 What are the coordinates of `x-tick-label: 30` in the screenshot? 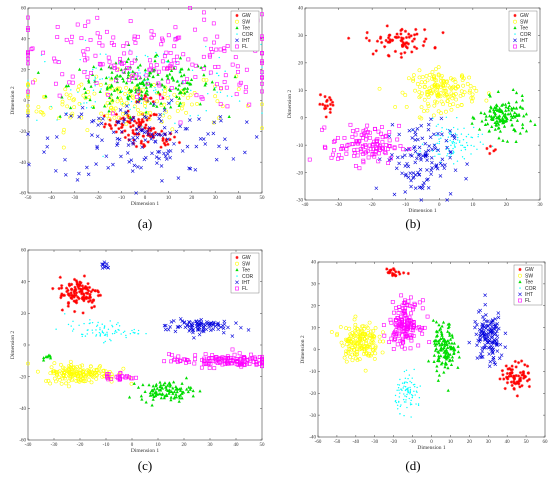 It's located at (216, 198).